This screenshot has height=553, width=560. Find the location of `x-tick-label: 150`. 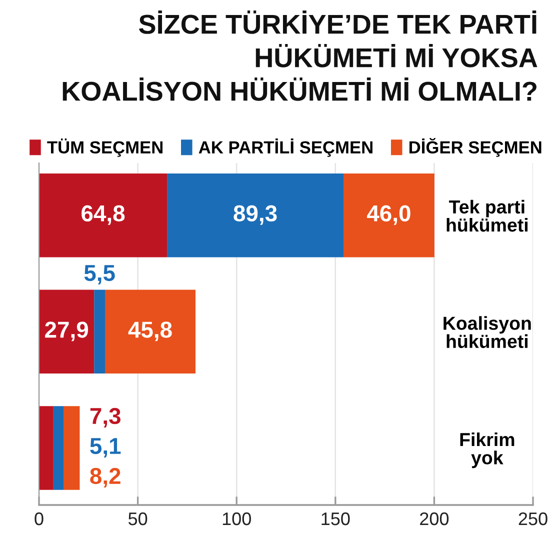

x-tick-label: 150 is located at coordinates (336, 519).